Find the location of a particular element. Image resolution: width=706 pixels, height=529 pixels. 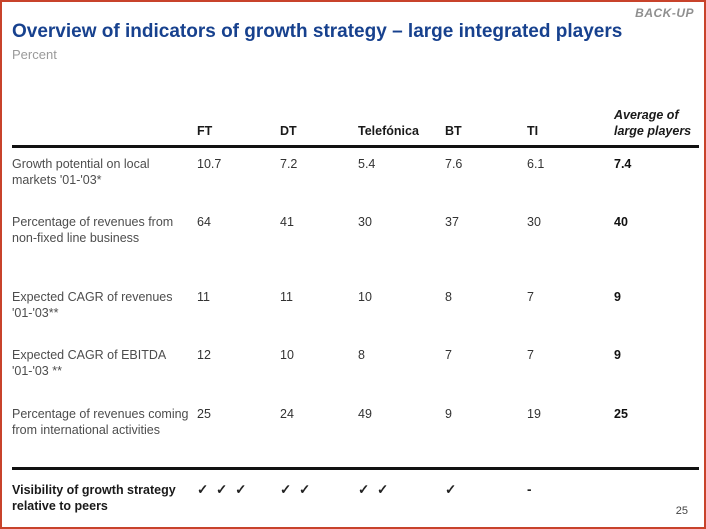

table-cell: 6.1 is located at coordinates (536, 164).